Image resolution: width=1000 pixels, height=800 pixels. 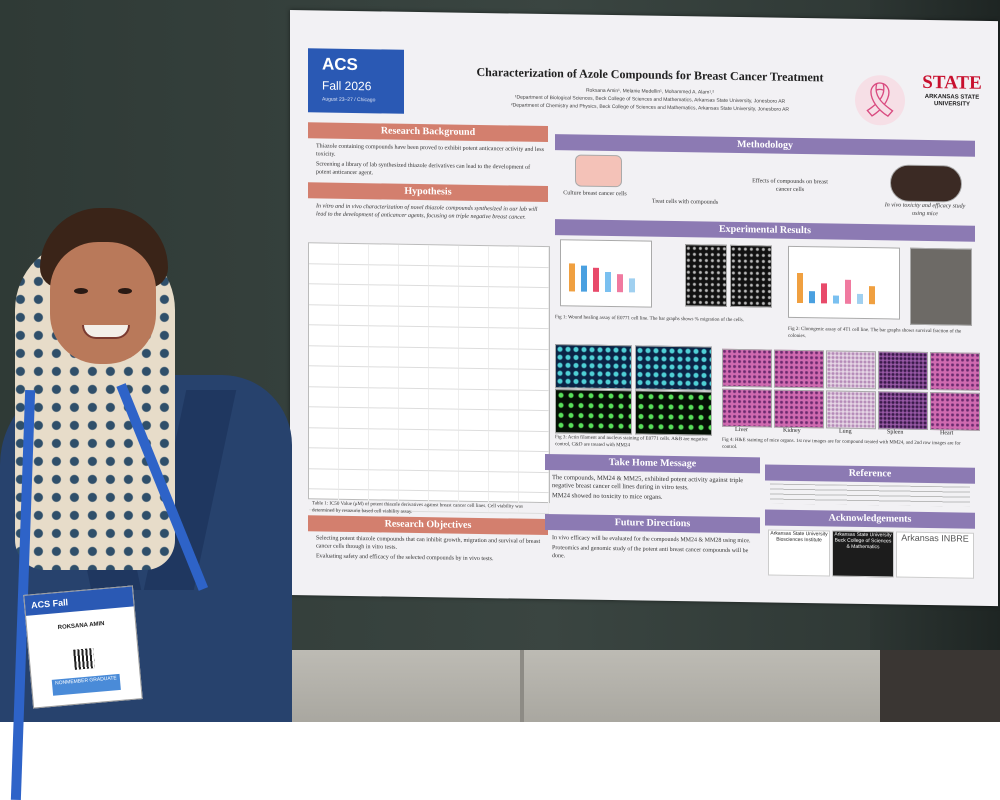 What do you see at coordinates (870, 519) in the screenshot?
I see `acknowledgements-heading: Acknowledgements` at bounding box center [870, 519].